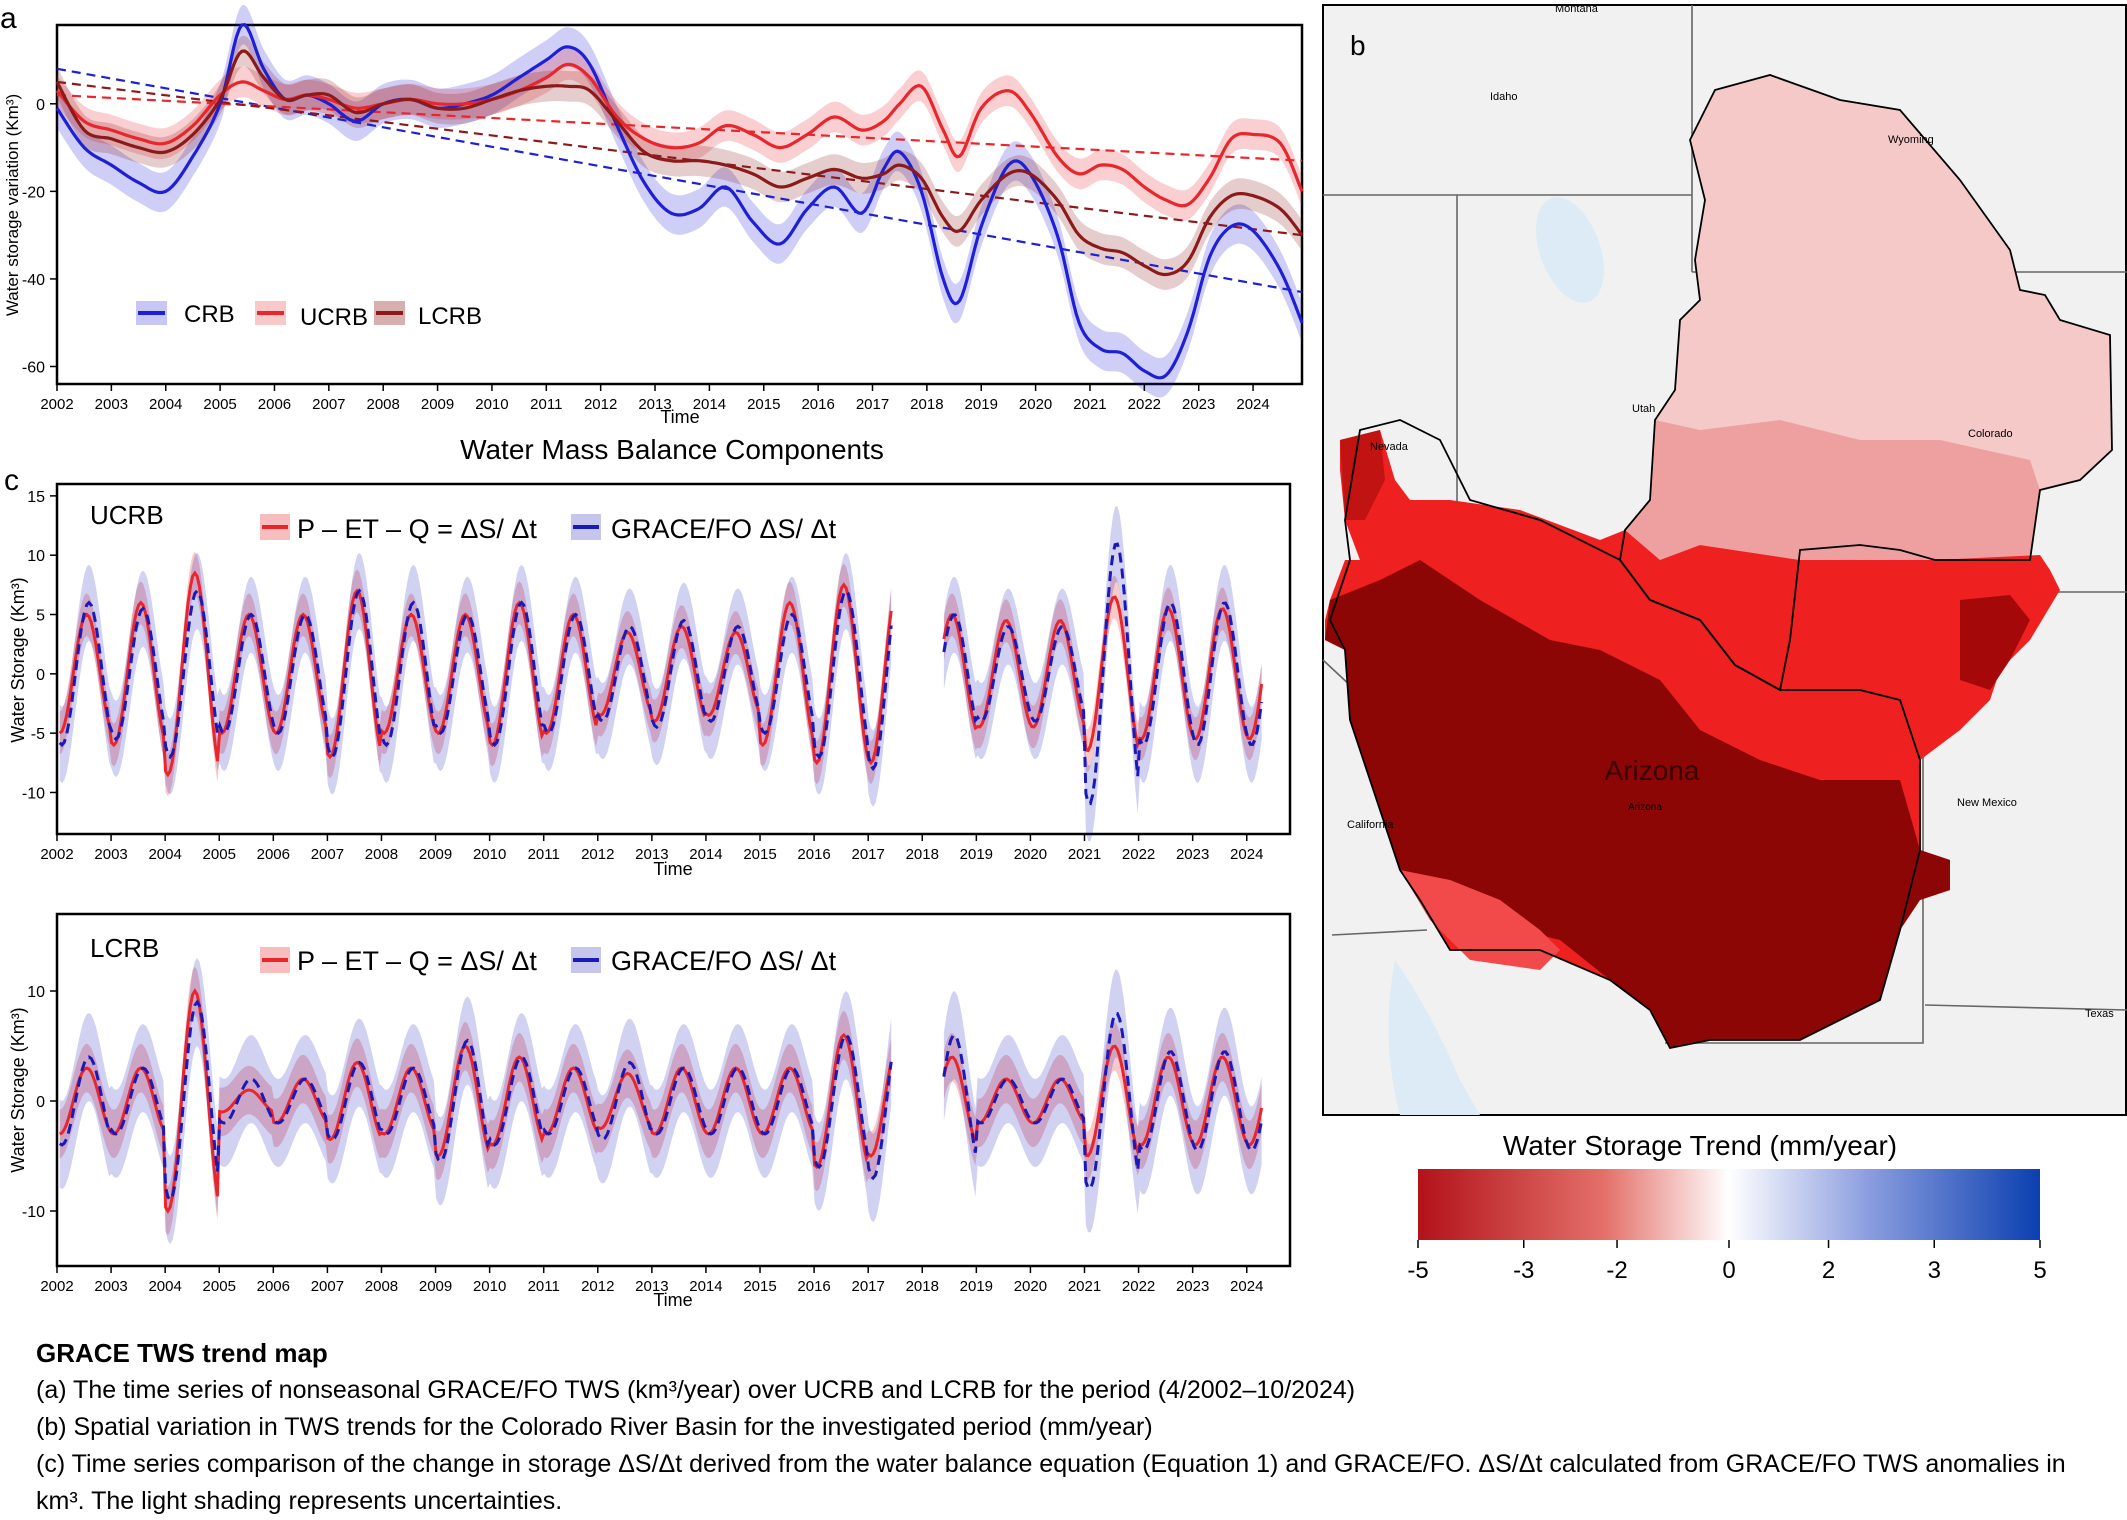 Image resolution: width=2127 pixels, height=1520 pixels. I want to click on colorbar-ticks: -5 -3 -2 0 2 3 5, so click(1727, 1262).